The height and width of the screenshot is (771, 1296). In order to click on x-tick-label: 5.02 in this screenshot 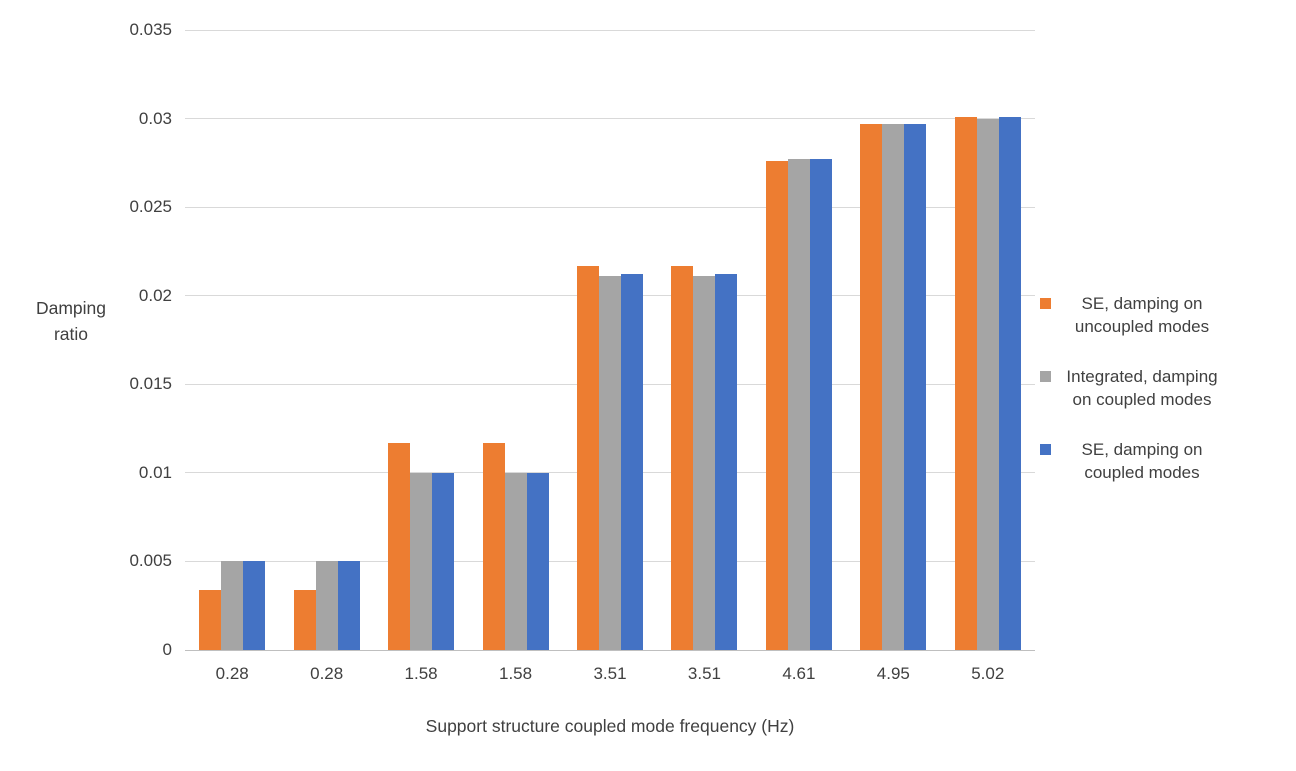, I will do `click(988, 673)`.